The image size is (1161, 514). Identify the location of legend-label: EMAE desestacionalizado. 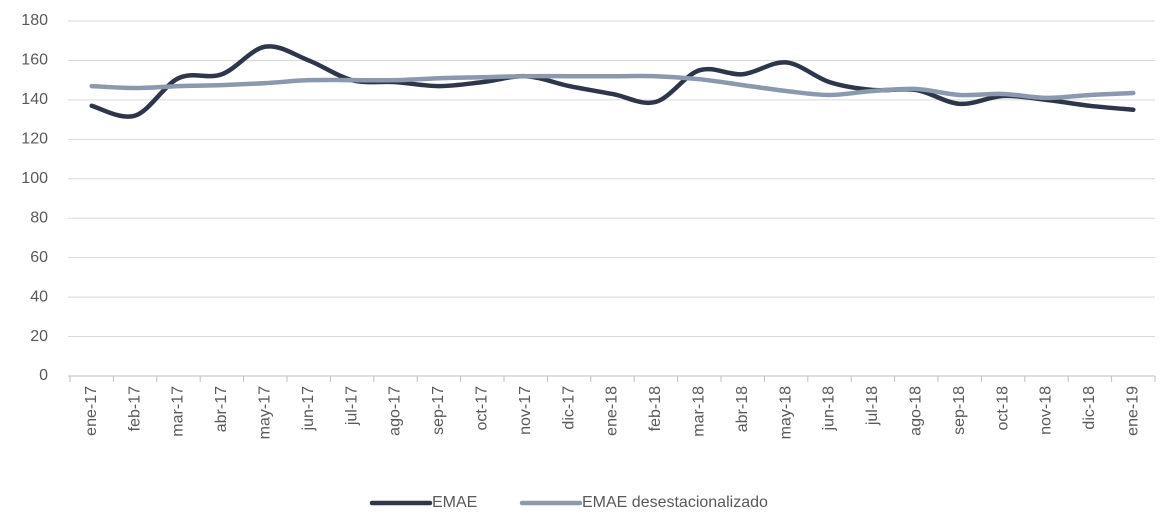
(675, 502).